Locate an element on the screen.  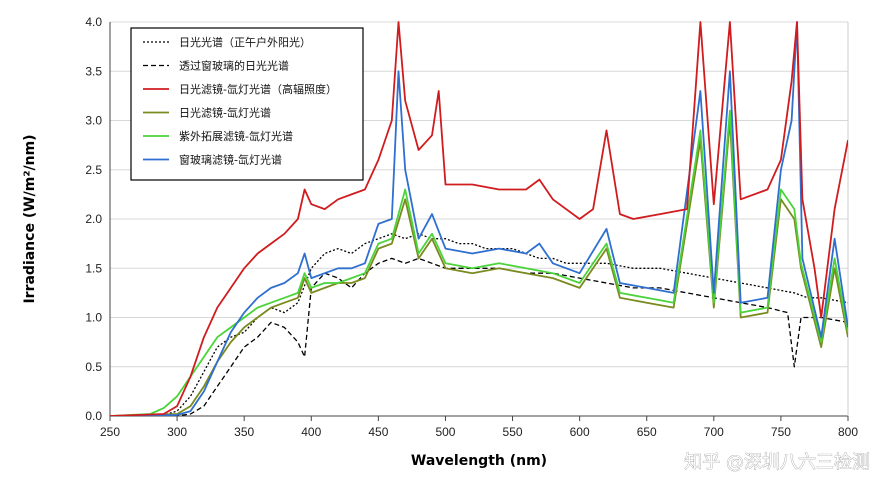
x-tick-label: 300 is located at coordinates (177, 432).